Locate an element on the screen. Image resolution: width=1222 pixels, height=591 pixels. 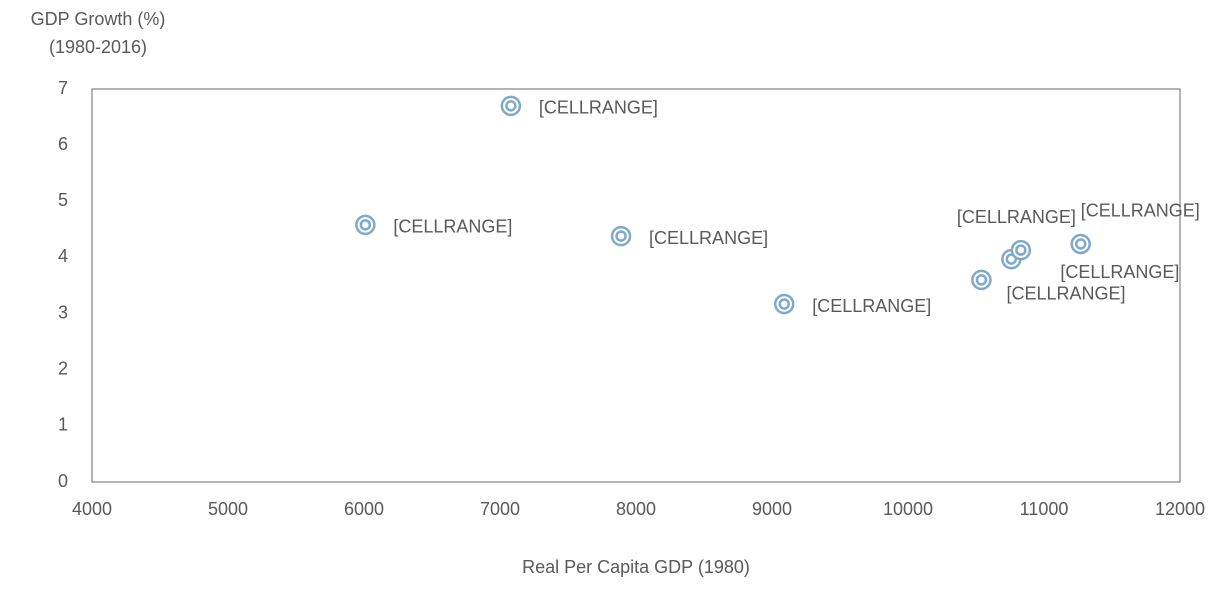
x-tick-label: 5000 is located at coordinates (228, 509).